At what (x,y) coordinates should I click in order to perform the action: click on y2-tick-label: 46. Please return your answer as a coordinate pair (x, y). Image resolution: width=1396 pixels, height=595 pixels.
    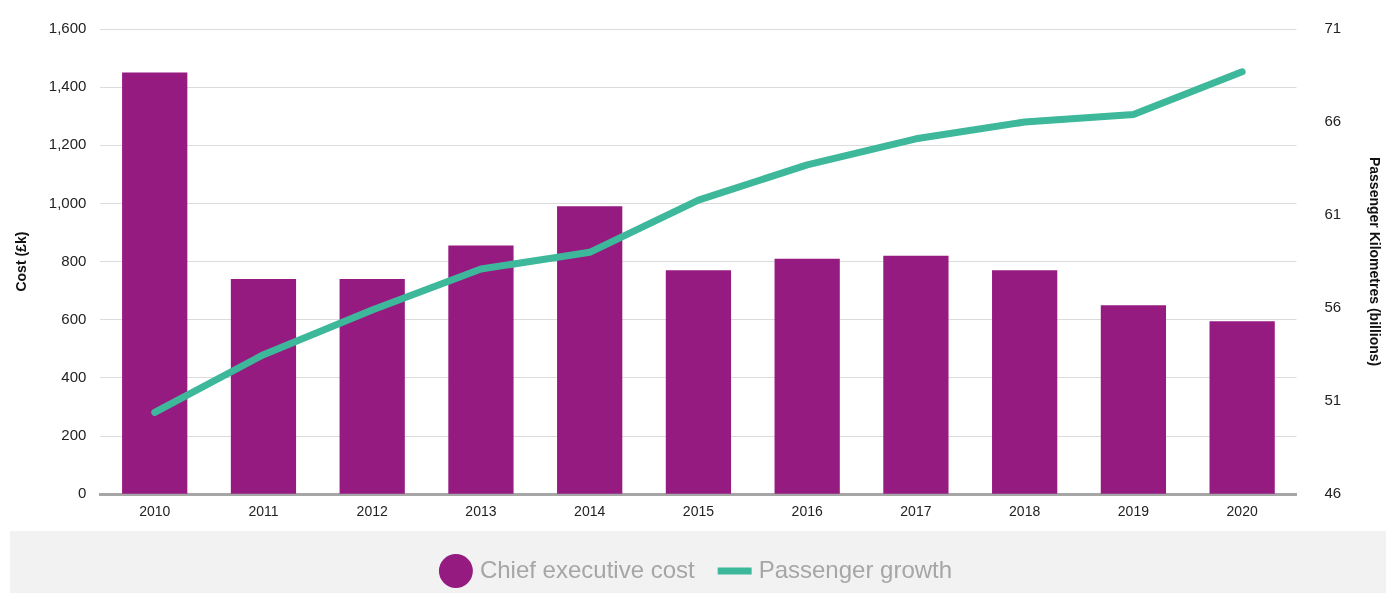
    Looking at the image, I should click on (1333, 493).